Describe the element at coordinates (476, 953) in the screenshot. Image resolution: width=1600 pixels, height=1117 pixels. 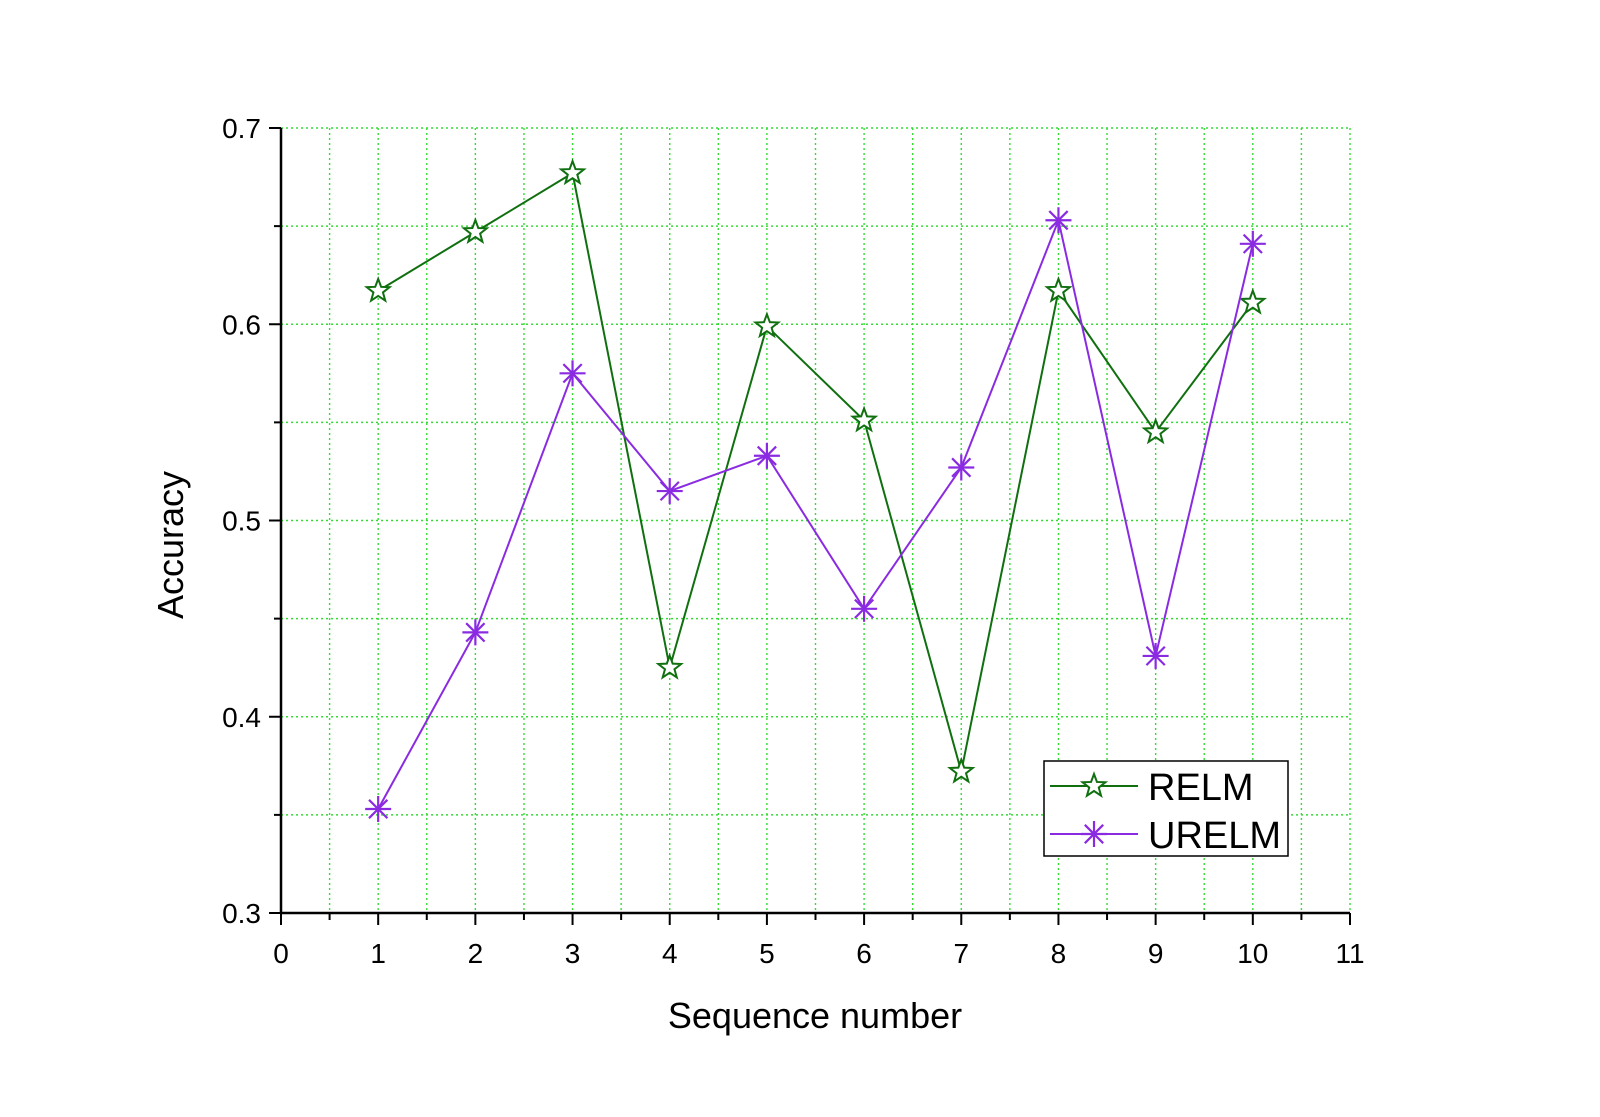
I see `x-tick-label: 2` at that location.